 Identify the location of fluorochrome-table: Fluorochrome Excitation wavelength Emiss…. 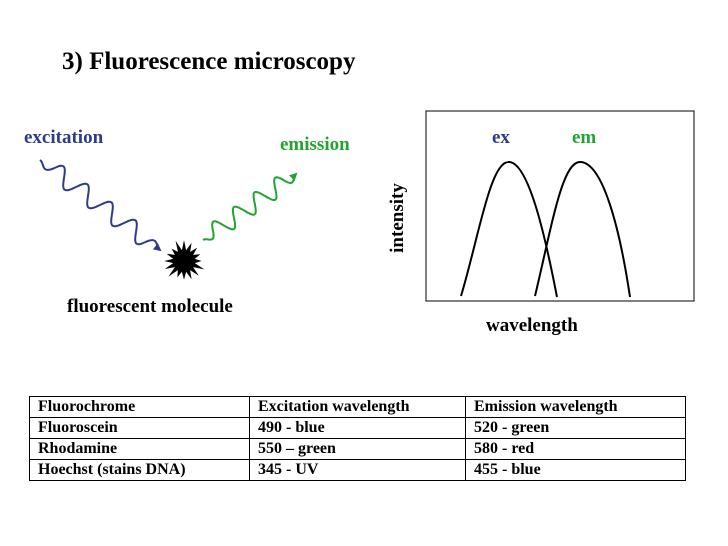
(357, 438).